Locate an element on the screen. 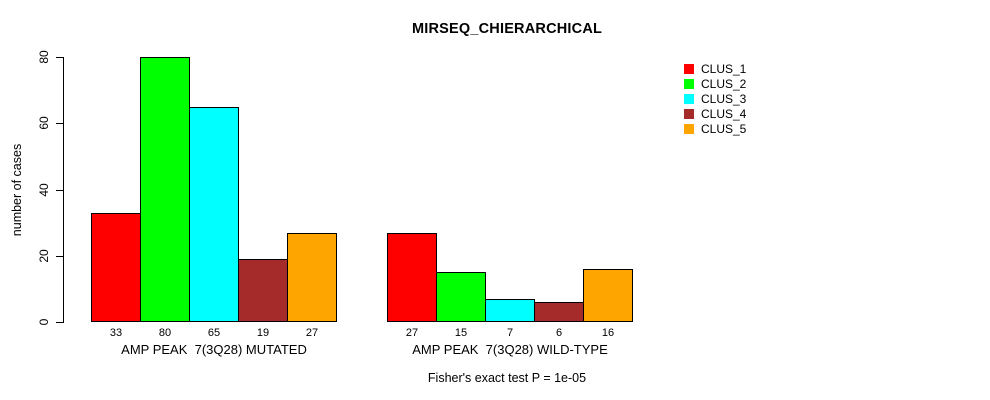 The width and height of the screenshot is (990, 400). legend-label-clus_3: CLUS_3 is located at coordinates (724, 99).